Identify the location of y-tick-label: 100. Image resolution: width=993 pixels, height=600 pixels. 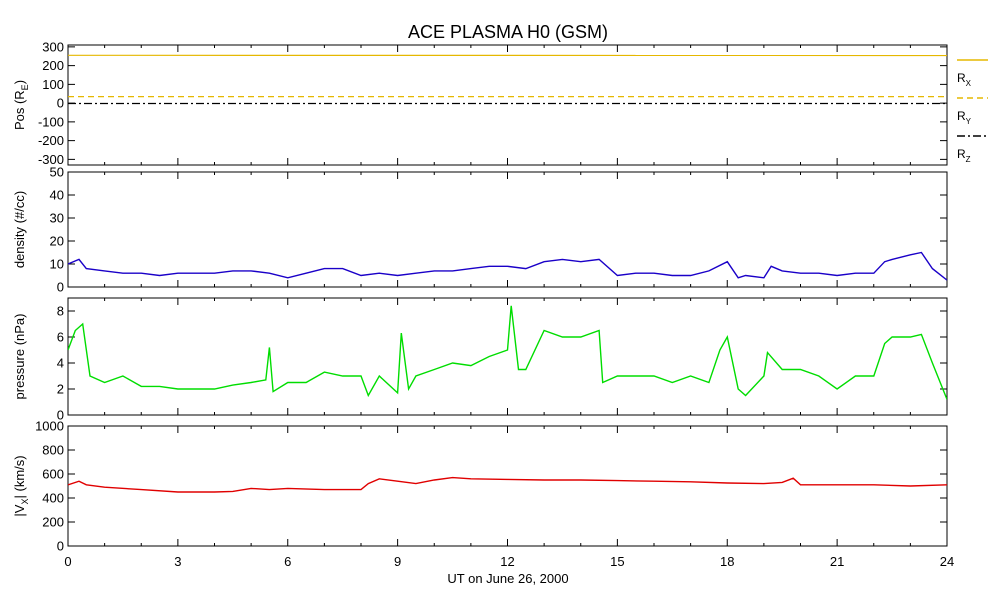
(53, 84).